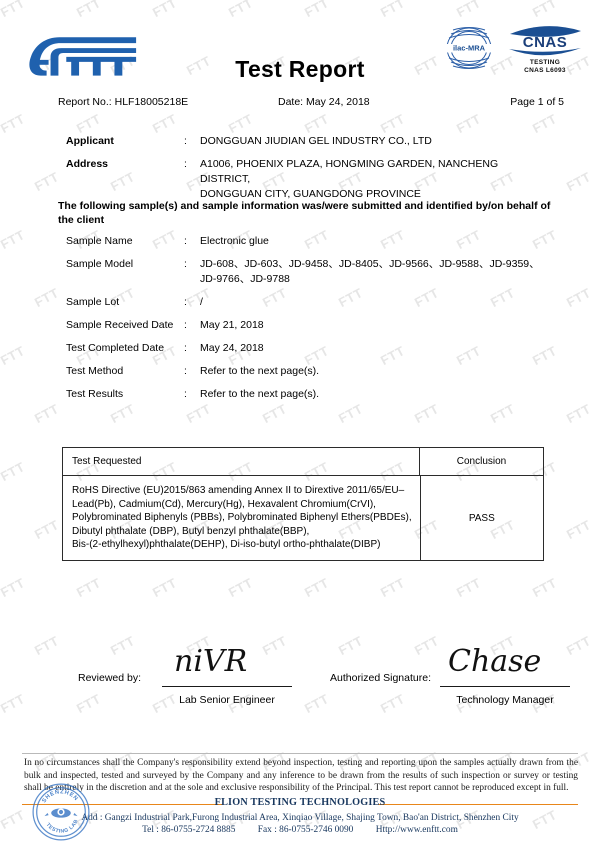  I want to click on applicant-label: Applicant, so click(90, 141).